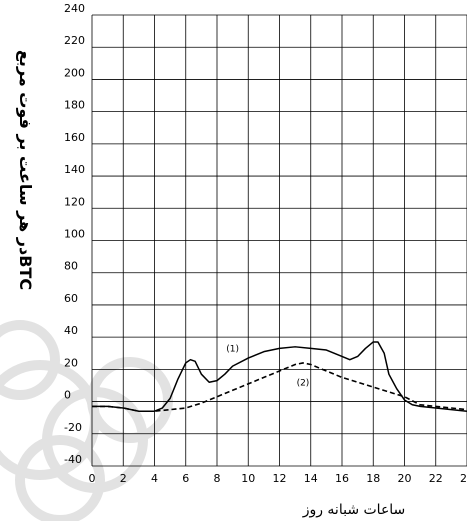 Image resolution: width=467 pixels, height=521 pixels. Describe the element at coordinates (303, 383) in the screenshot. I see `series-annotation: (2)` at that location.